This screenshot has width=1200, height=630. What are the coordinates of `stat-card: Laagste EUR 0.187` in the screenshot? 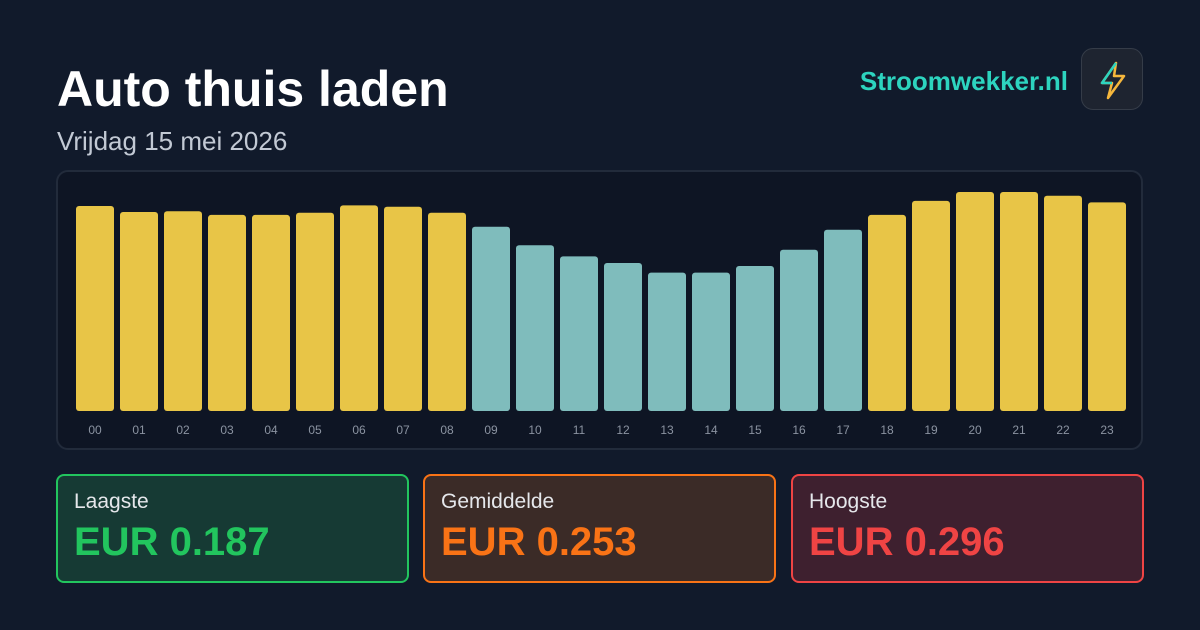 It's located at (232, 528).